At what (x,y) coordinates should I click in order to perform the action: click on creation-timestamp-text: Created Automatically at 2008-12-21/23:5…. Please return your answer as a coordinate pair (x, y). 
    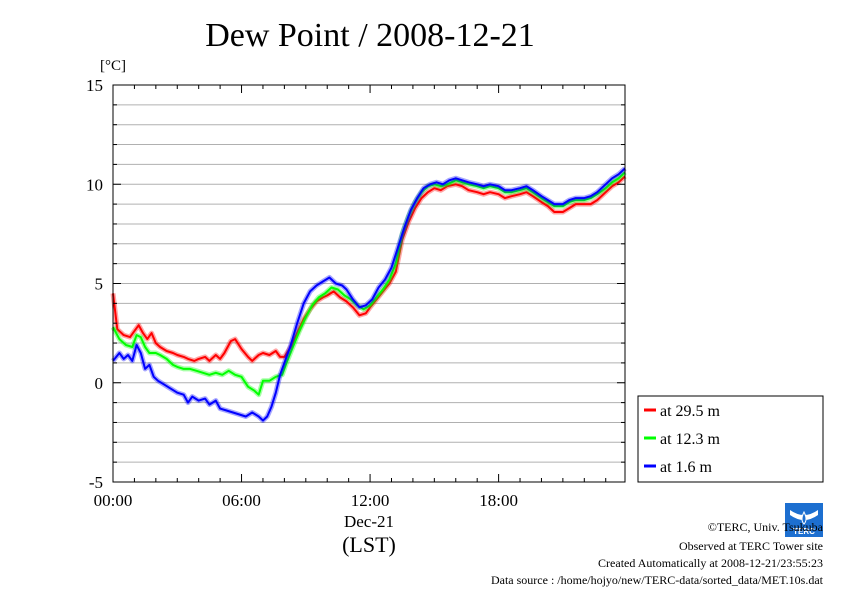
    Looking at the image, I should click on (710, 563).